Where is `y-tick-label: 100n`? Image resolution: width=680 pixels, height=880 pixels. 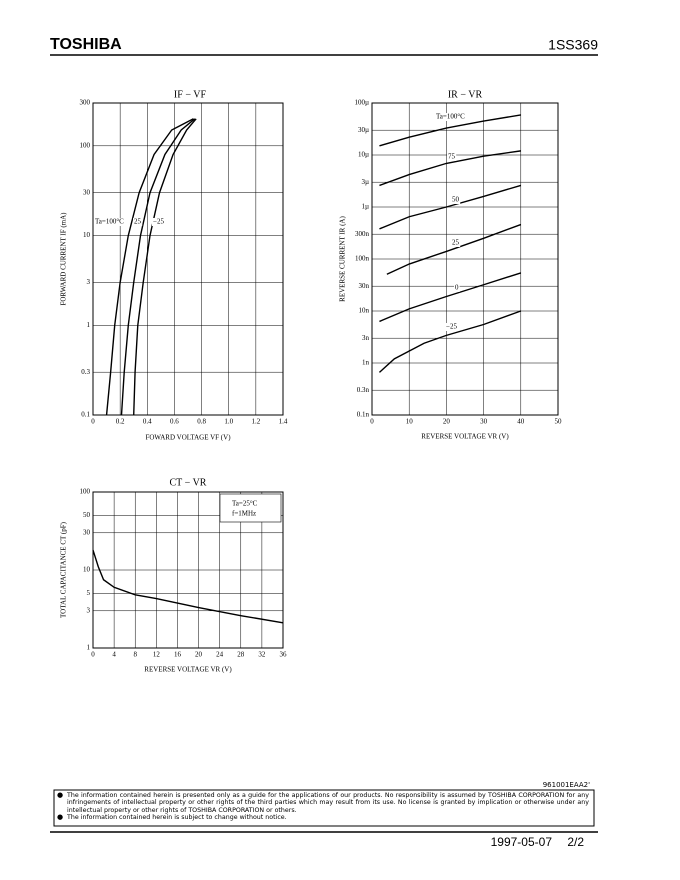
y-tick-label: 100n is located at coordinates (362, 259).